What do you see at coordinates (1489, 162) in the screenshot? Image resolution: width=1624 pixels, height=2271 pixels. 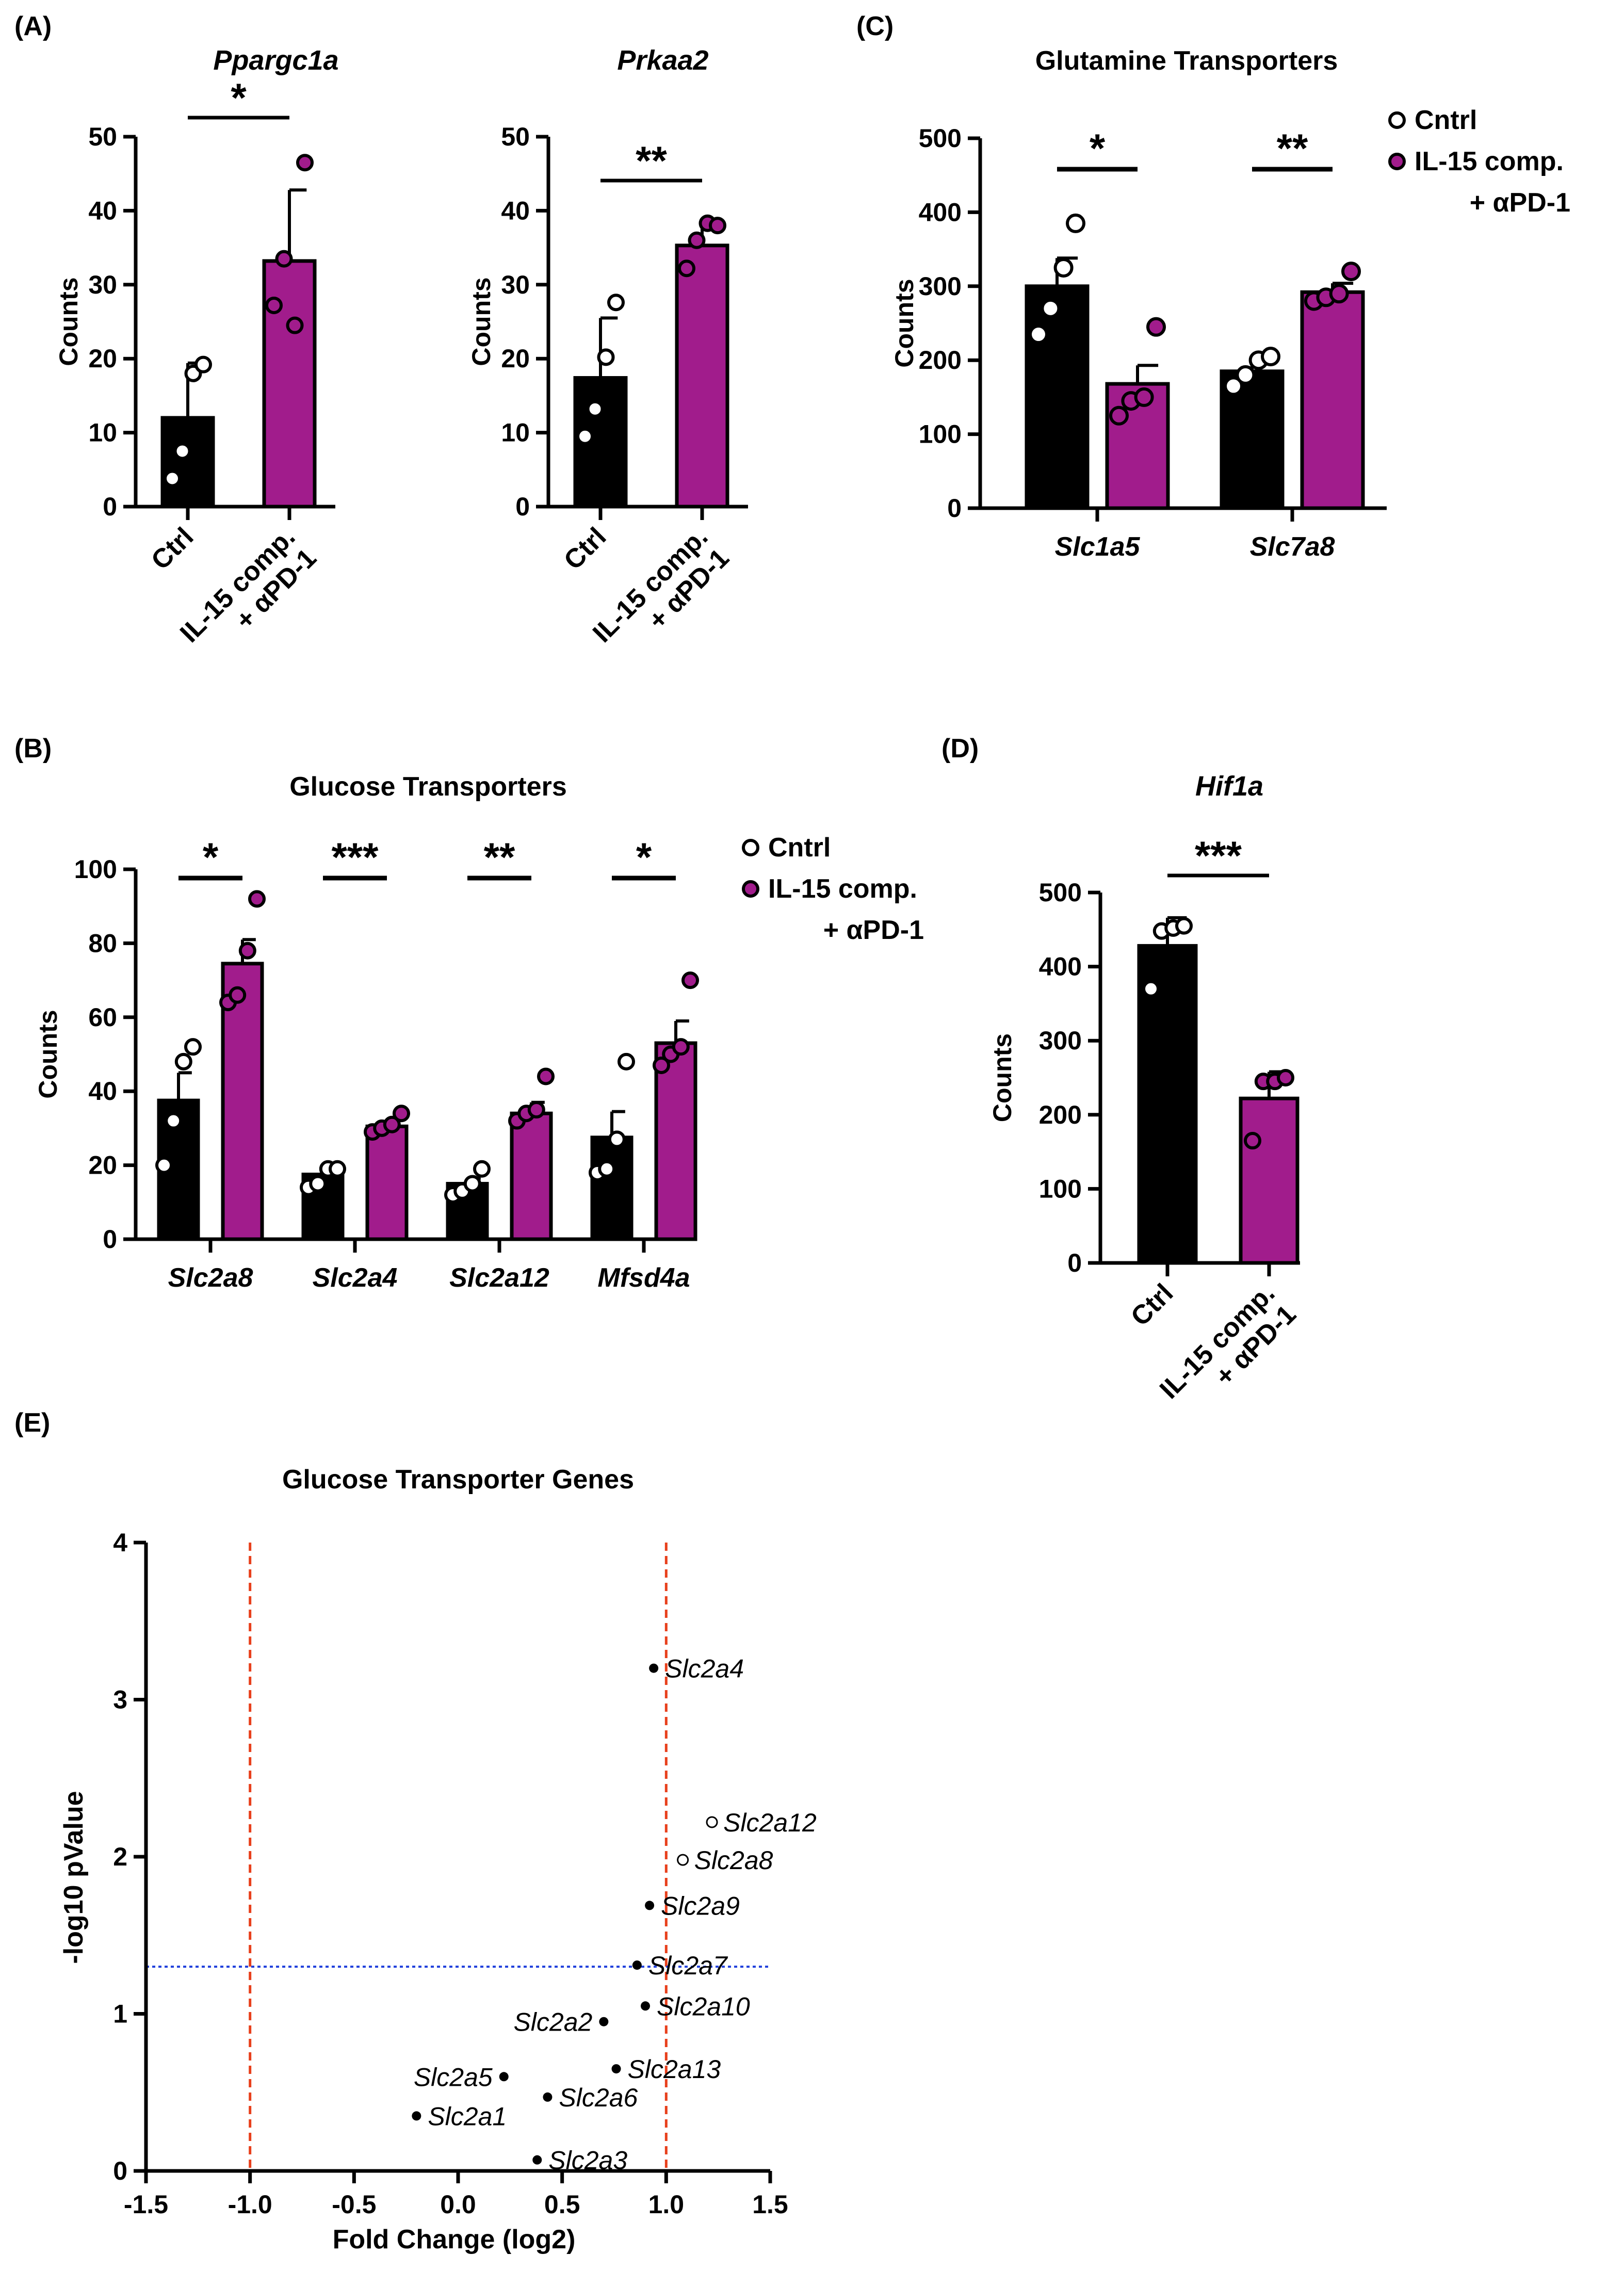 I see `legend-label: IL-15 comp.` at bounding box center [1489, 162].